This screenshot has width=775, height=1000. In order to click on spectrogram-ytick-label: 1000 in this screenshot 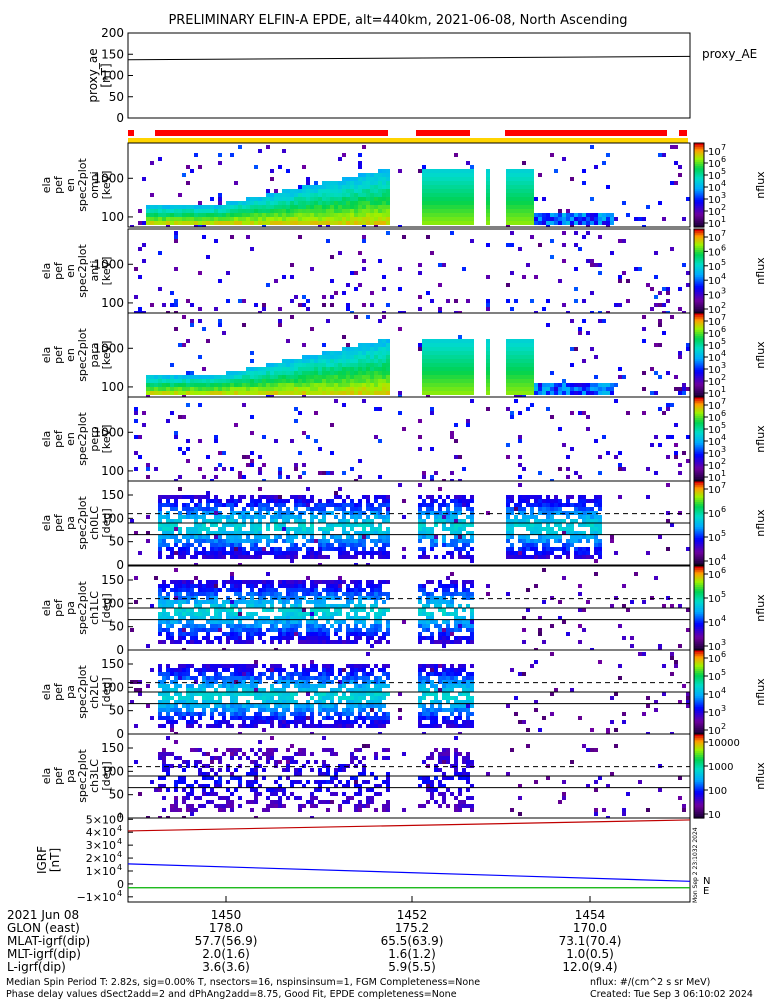, I will do `click(108, 348)`.